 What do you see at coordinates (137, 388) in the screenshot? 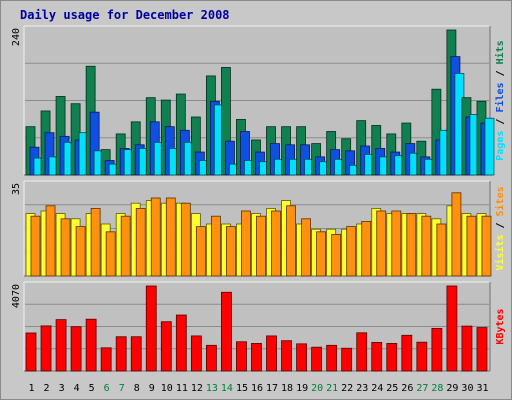
I see `x-tick-label-day-8: 8` at bounding box center [137, 388].